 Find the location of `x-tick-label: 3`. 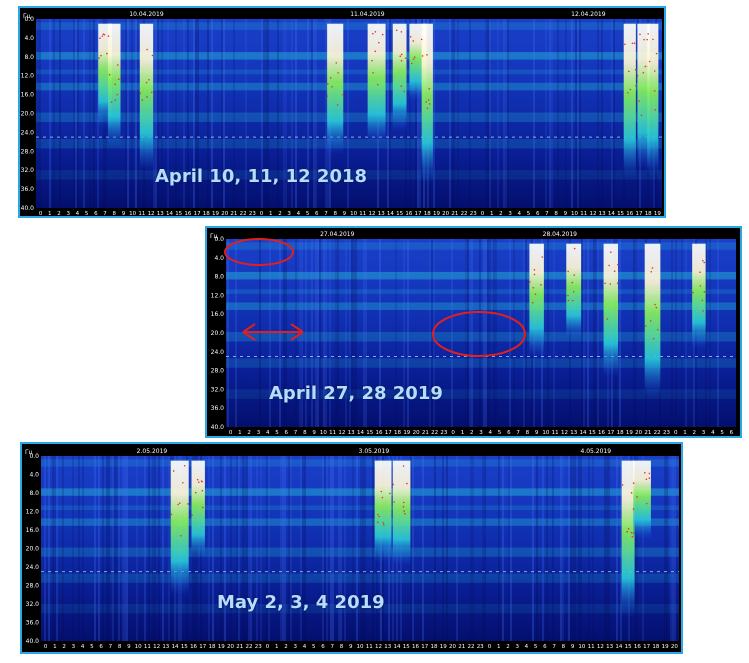

x-tick-label: 3 is located at coordinates (74, 647).